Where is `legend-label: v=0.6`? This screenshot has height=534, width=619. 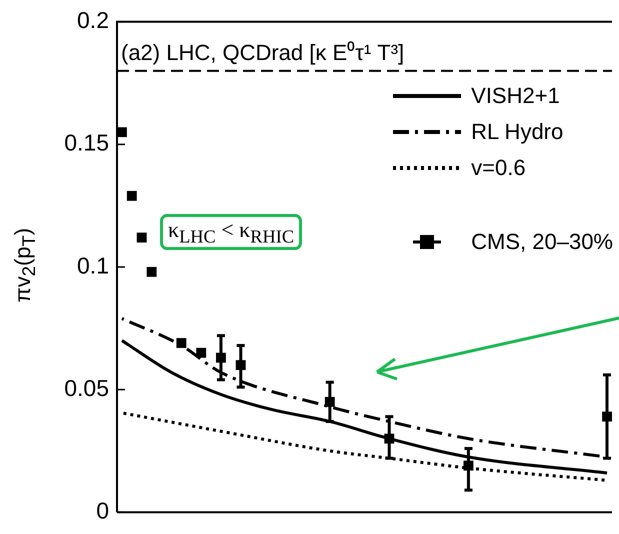 legend-label: v=0.6 is located at coordinates (498, 168).